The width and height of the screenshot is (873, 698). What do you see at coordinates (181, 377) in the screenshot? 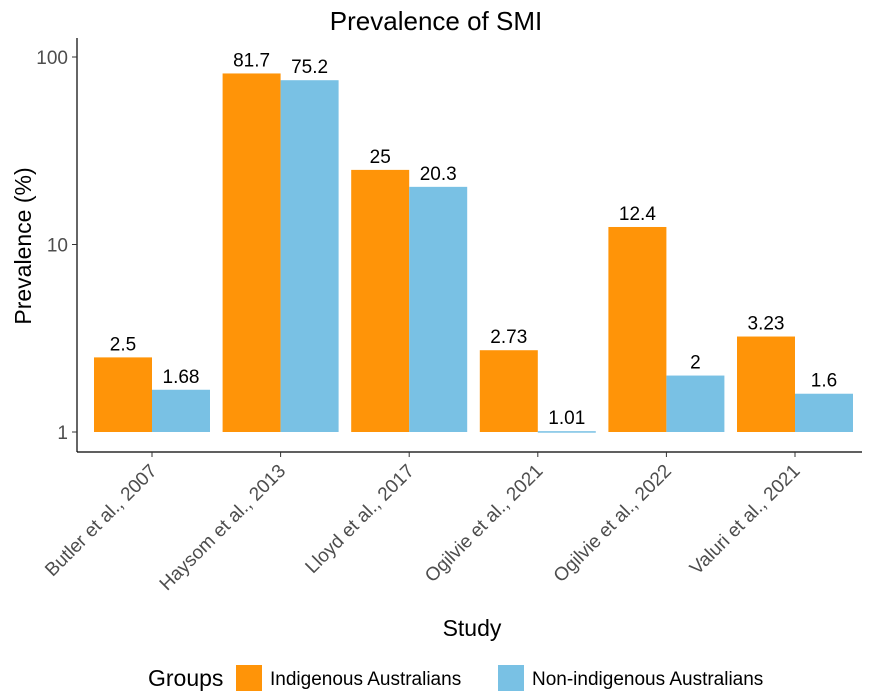
I see `bar-value-label: 1.68` at bounding box center [181, 377].